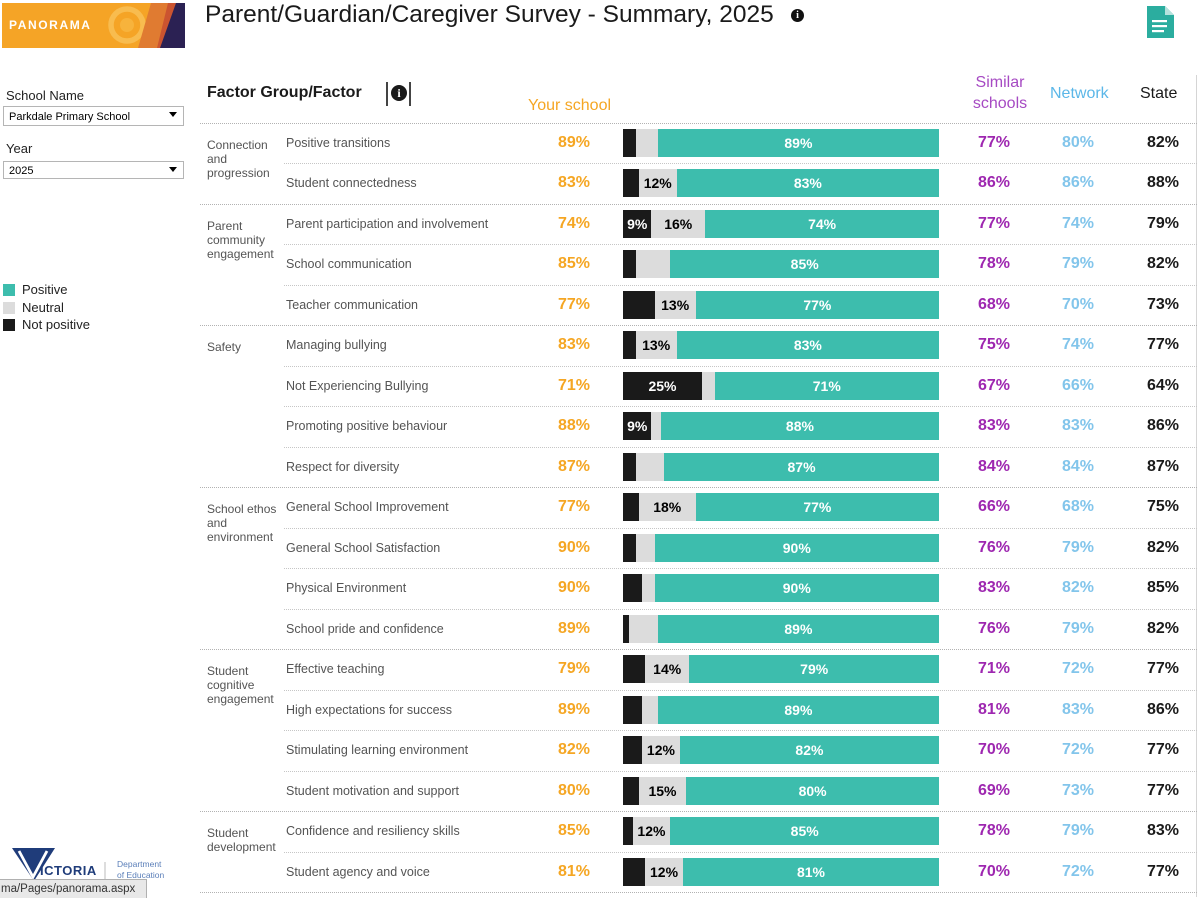 The width and height of the screenshot is (1200, 898). What do you see at coordinates (139, 864) in the screenshot?
I see `svg-text: Department` at bounding box center [139, 864].